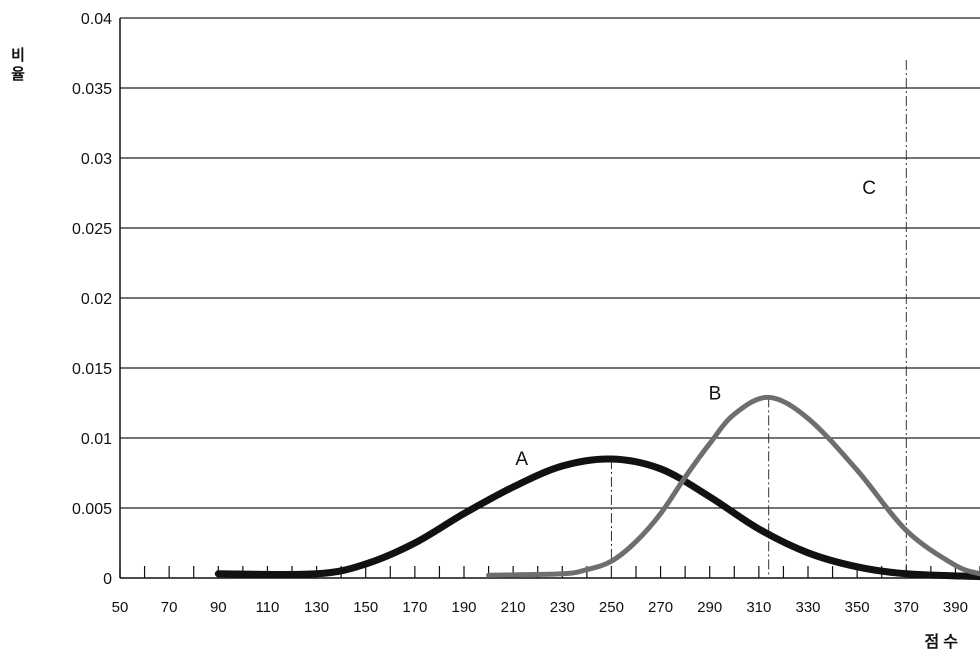 The image size is (980, 655). Describe the element at coordinates (733, 486) in the screenshot. I see `series-line` at that location.